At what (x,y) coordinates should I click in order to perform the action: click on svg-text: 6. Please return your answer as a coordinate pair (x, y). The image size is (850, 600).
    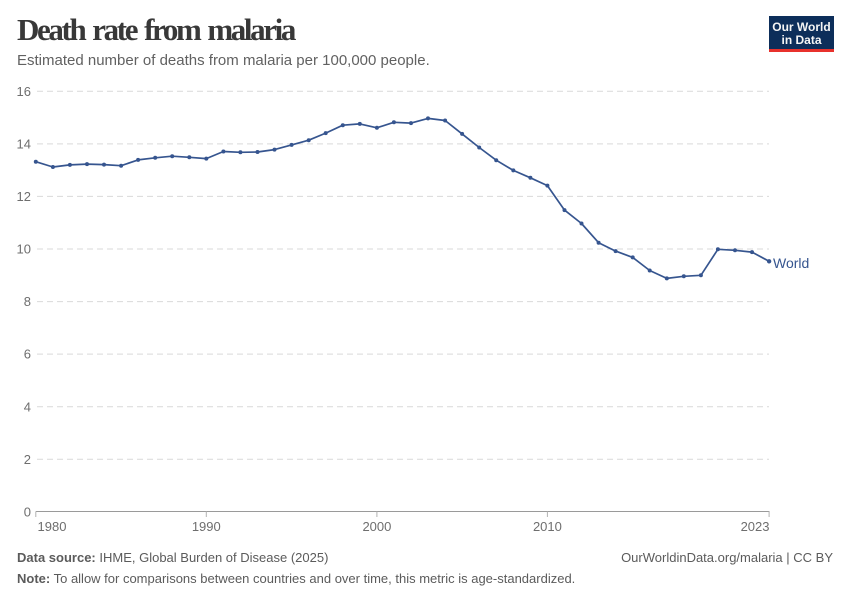
    Looking at the image, I should click on (27, 354).